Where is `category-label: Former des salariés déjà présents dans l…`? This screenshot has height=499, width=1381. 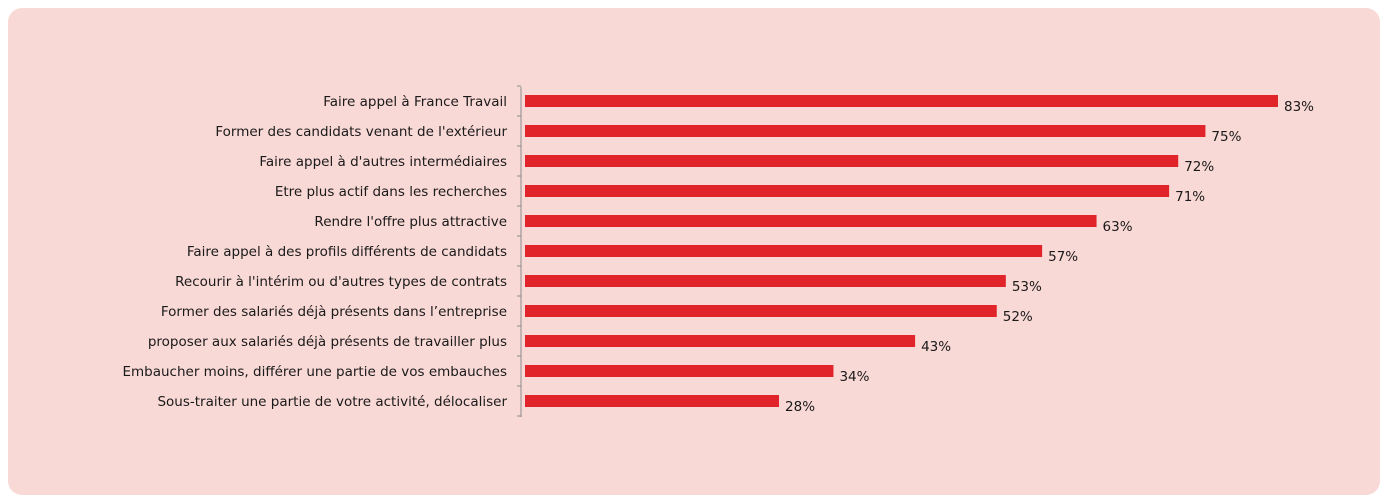
category-label: Former des salariés déjà présents dans l… is located at coordinates (334, 312).